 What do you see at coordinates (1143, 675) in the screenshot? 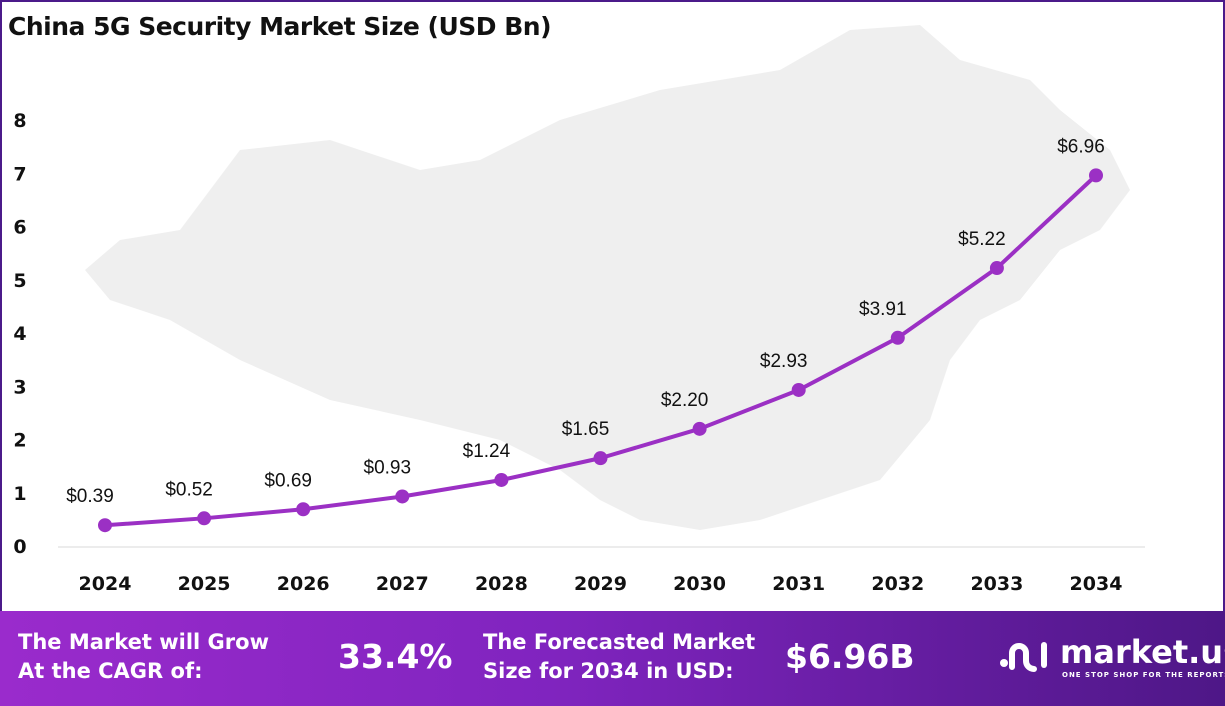
I see `logo-tagline: ONE STOP SHOP FOR THE REPORTS` at bounding box center [1143, 675].